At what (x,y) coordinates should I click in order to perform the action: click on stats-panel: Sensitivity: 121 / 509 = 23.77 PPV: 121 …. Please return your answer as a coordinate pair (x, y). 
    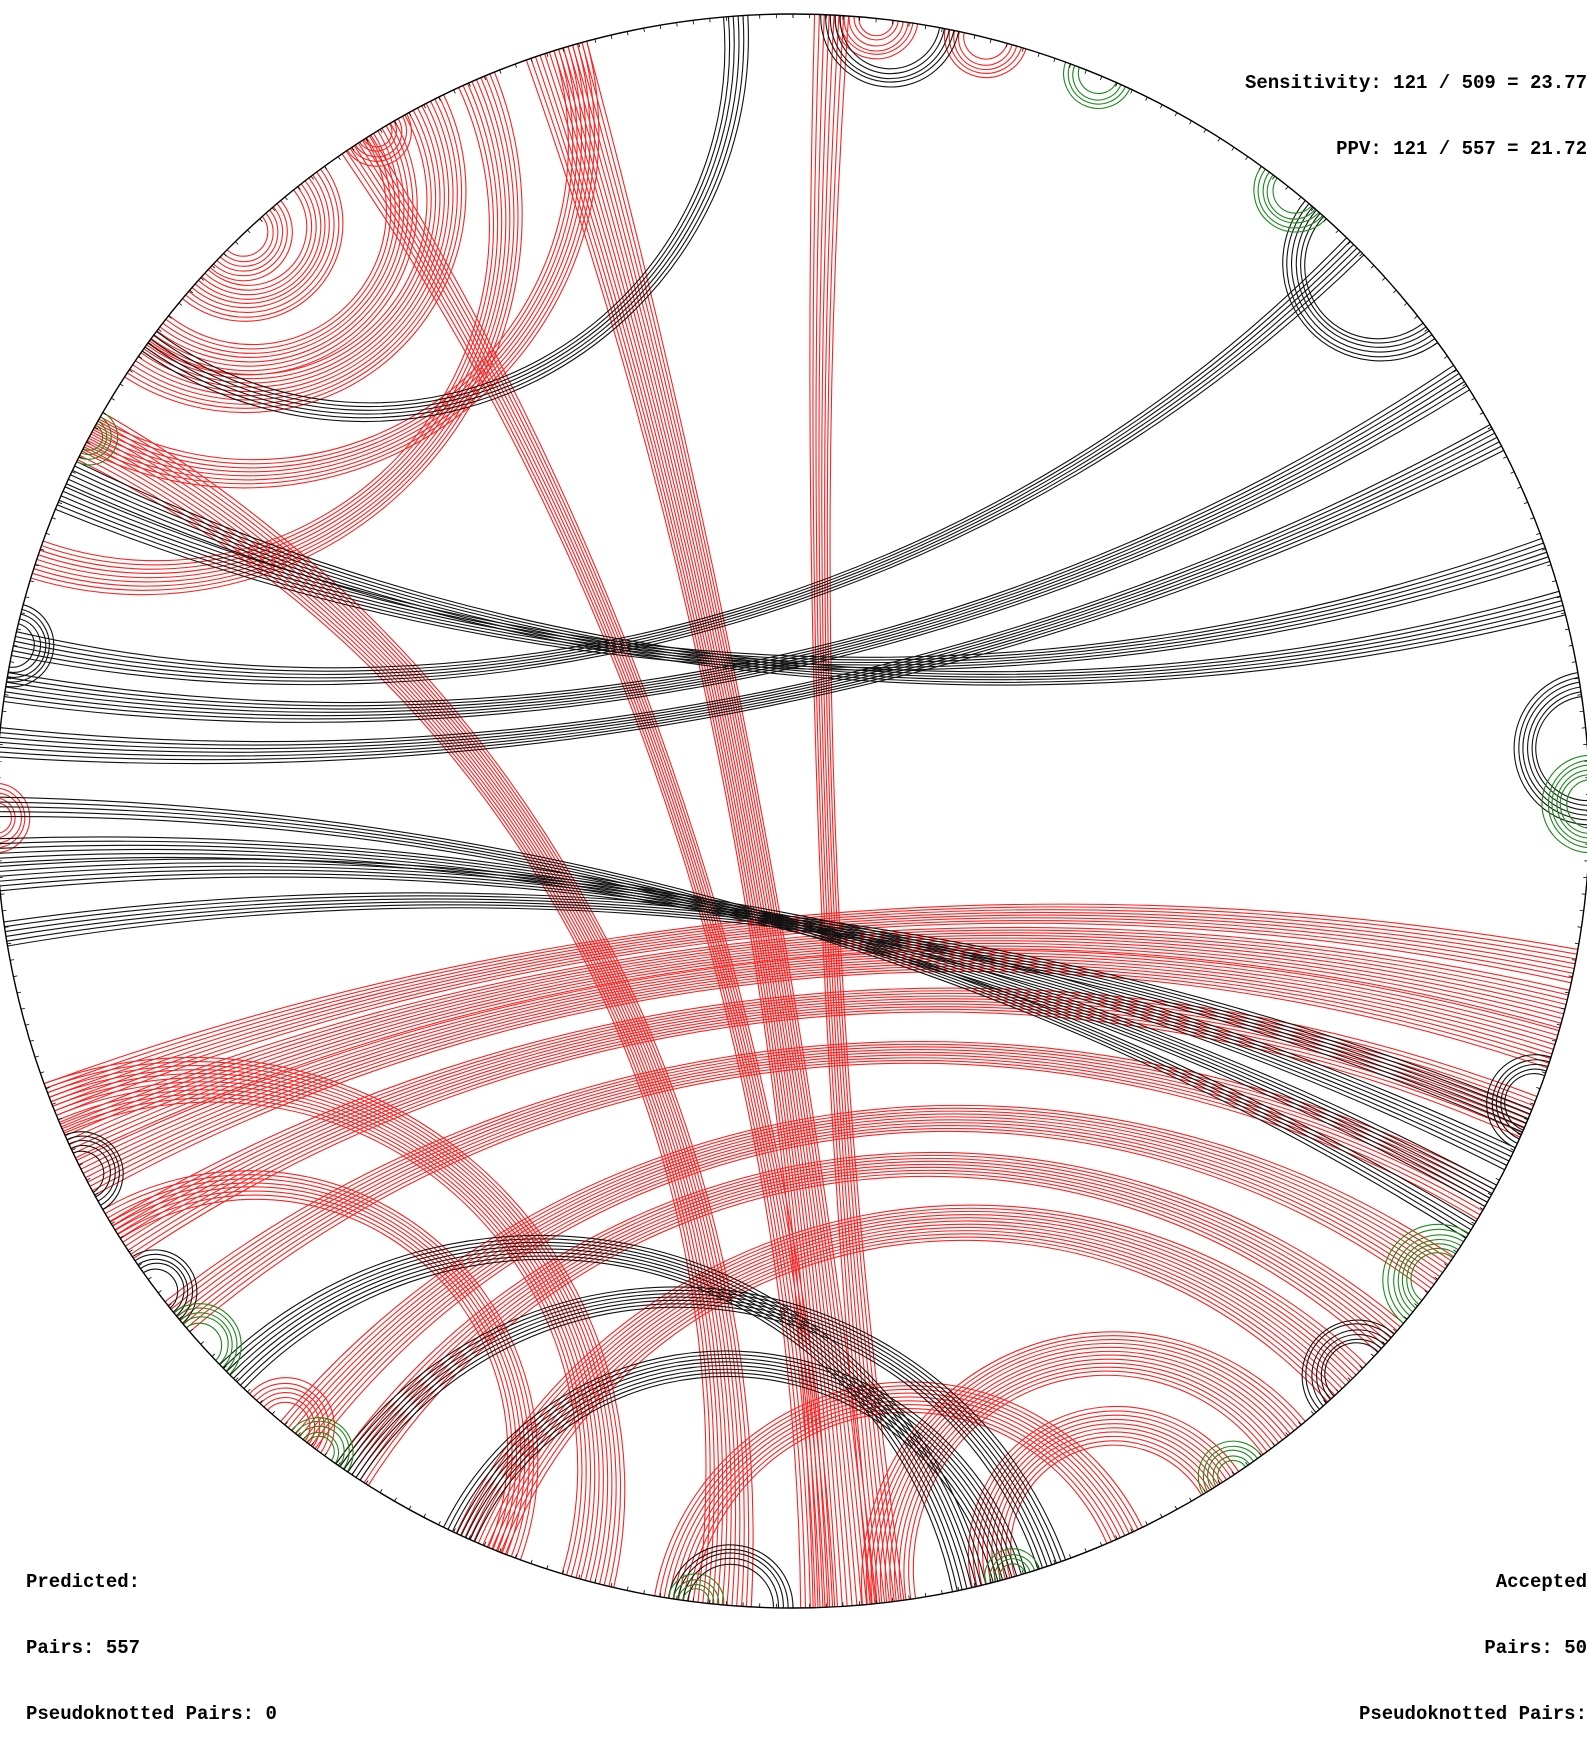
    Looking at the image, I should click on (1416, 105).